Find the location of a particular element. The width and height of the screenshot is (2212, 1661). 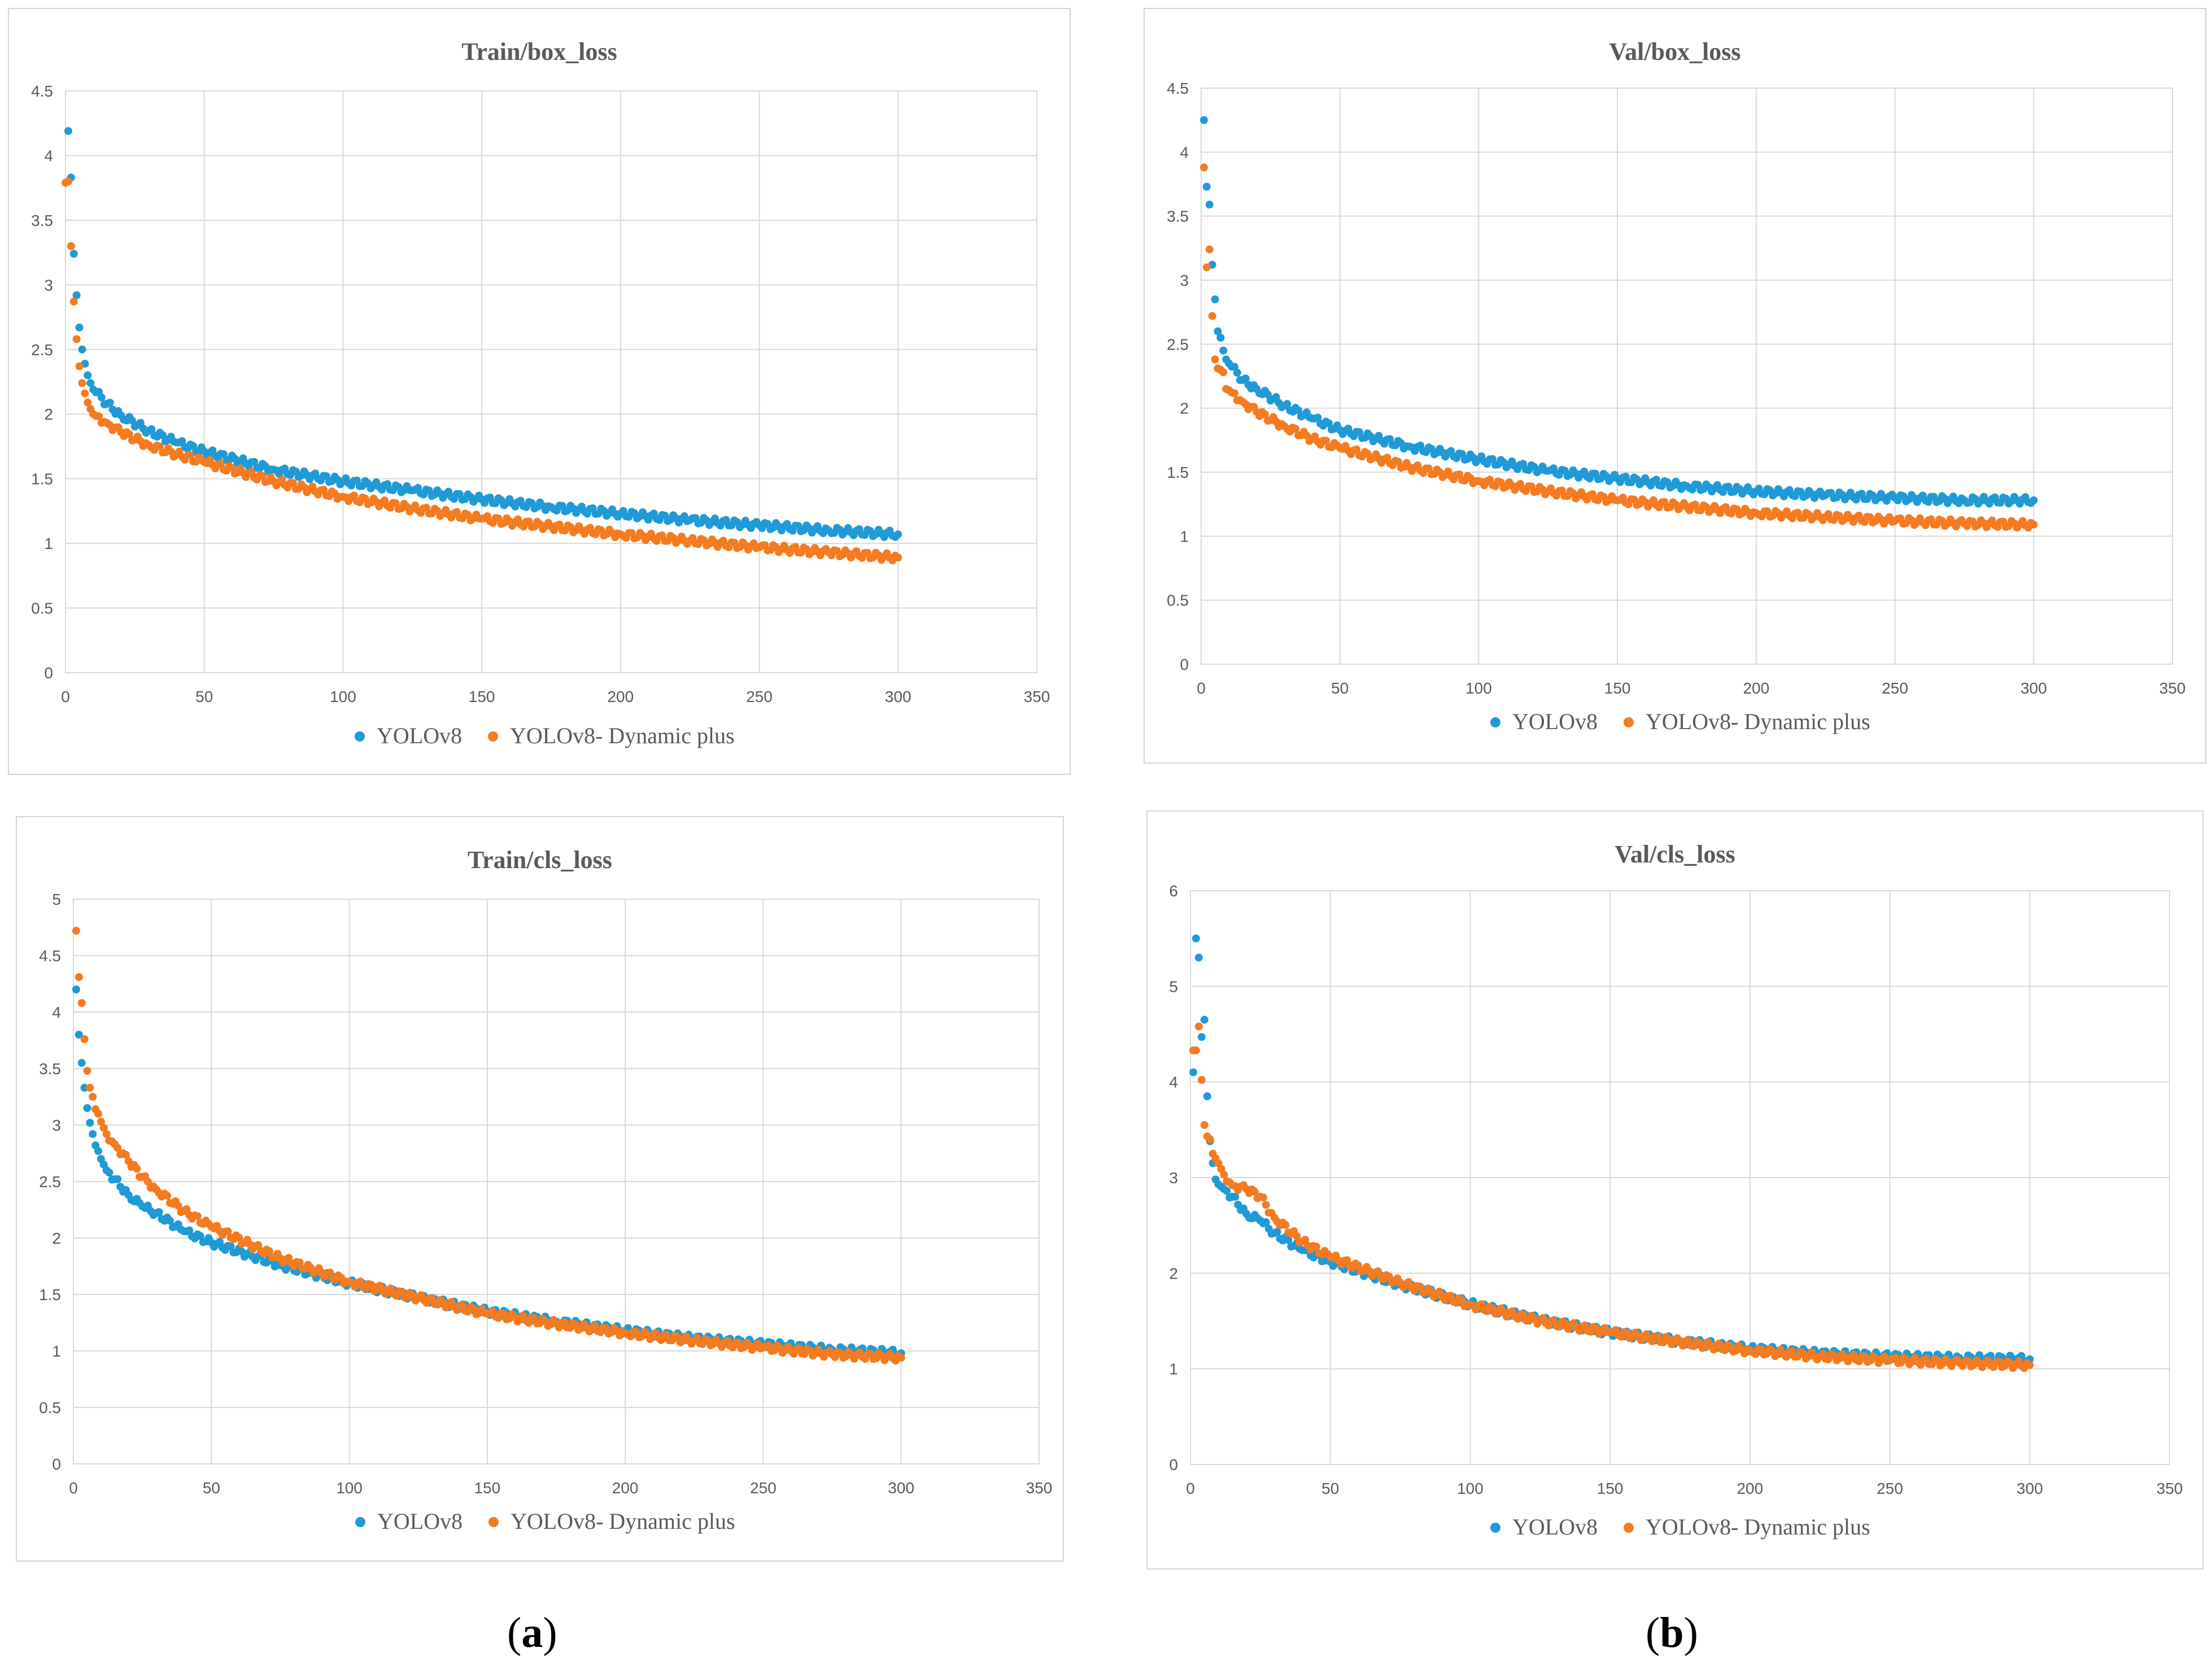

y-tick-label: 5 is located at coordinates (1173, 987).